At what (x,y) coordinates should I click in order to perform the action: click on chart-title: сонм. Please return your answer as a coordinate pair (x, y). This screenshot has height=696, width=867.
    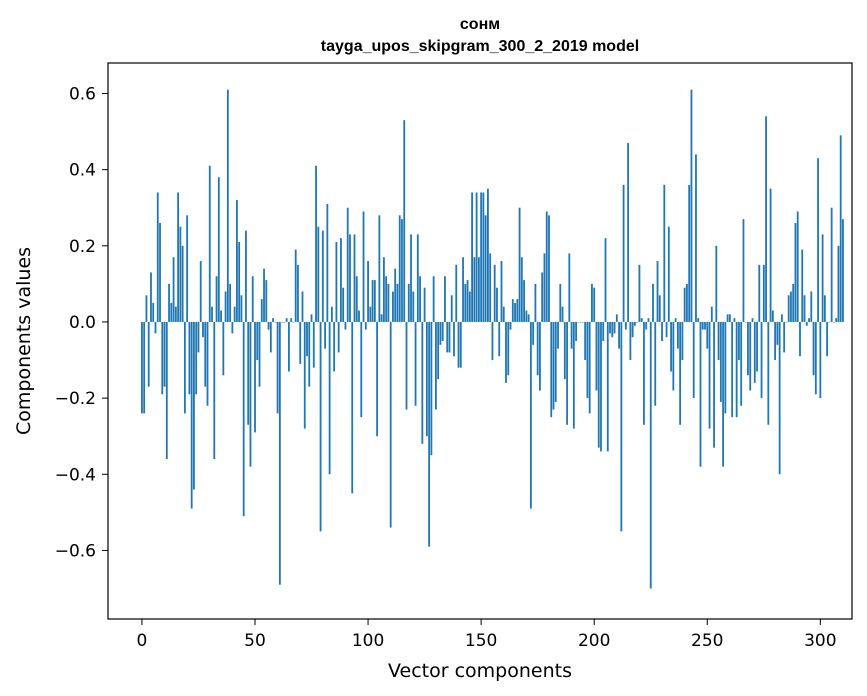
    Looking at the image, I should click on (480, 24).